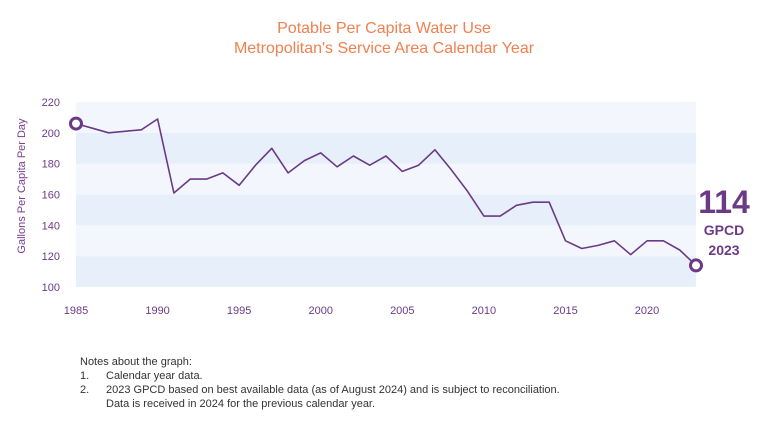  Describe the element at coordinates (51, 134) in the screenshot. I see `y-tick-label: 200` at that location.